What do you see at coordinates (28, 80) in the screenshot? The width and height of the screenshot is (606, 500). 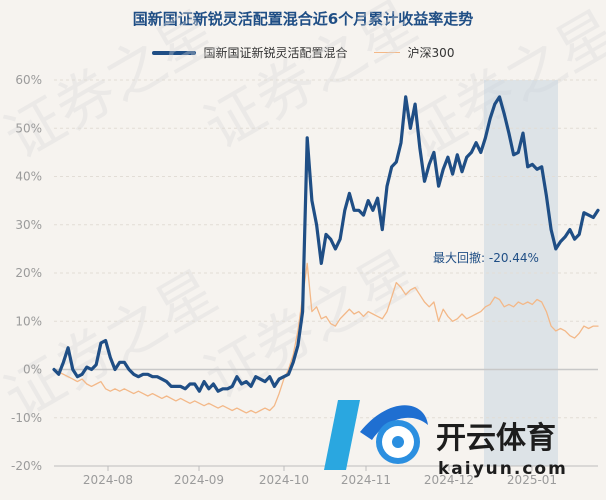 I see `y-tick-label: 60%` at bounding box center [28, 80].